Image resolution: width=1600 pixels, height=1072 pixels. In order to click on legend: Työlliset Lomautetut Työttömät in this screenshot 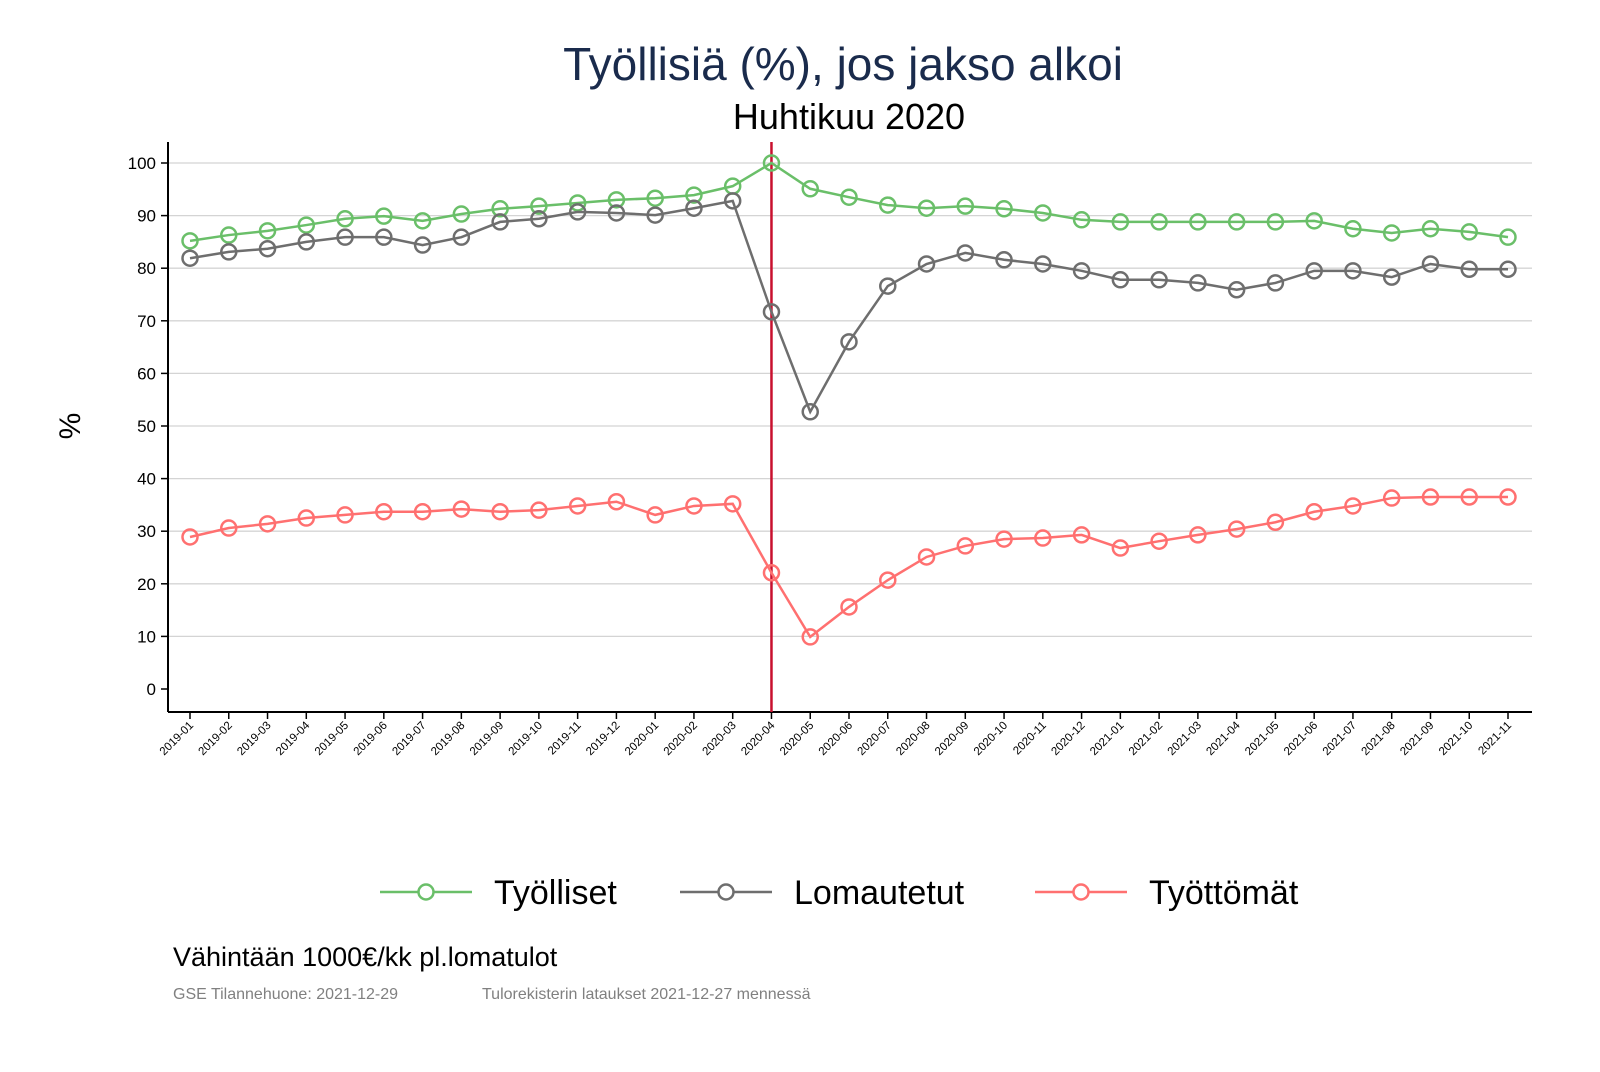, I will do `click(839, 893)`.